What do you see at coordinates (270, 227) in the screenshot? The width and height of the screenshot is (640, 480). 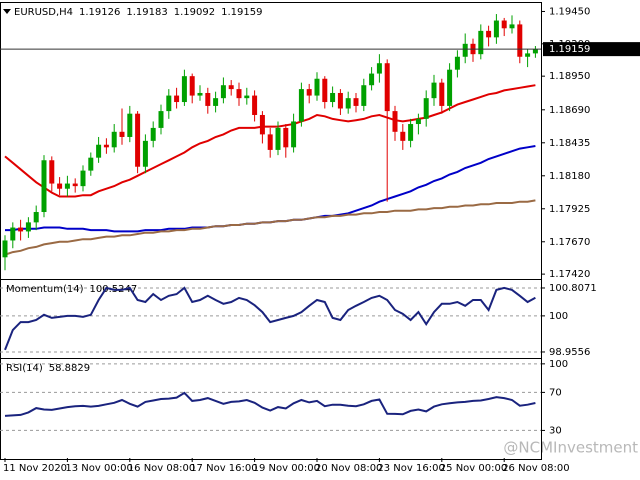 I see `moving-average` at bounding box center [270, 227].